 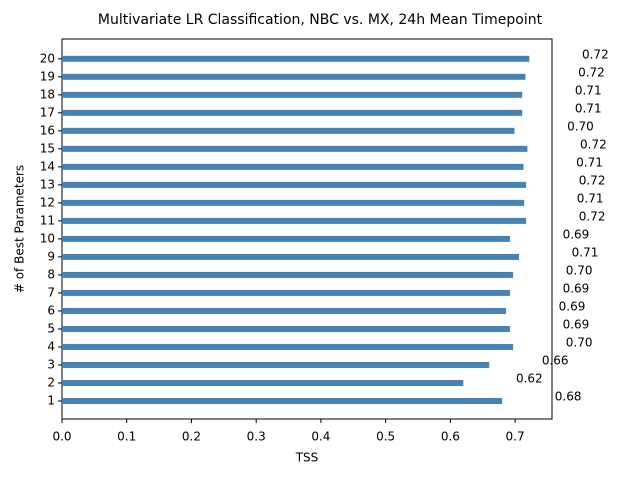 What do you see at coordinates (51, 292) in the screenshot?
I see `y-tick-label: 7` at bounding box center [51, 292].